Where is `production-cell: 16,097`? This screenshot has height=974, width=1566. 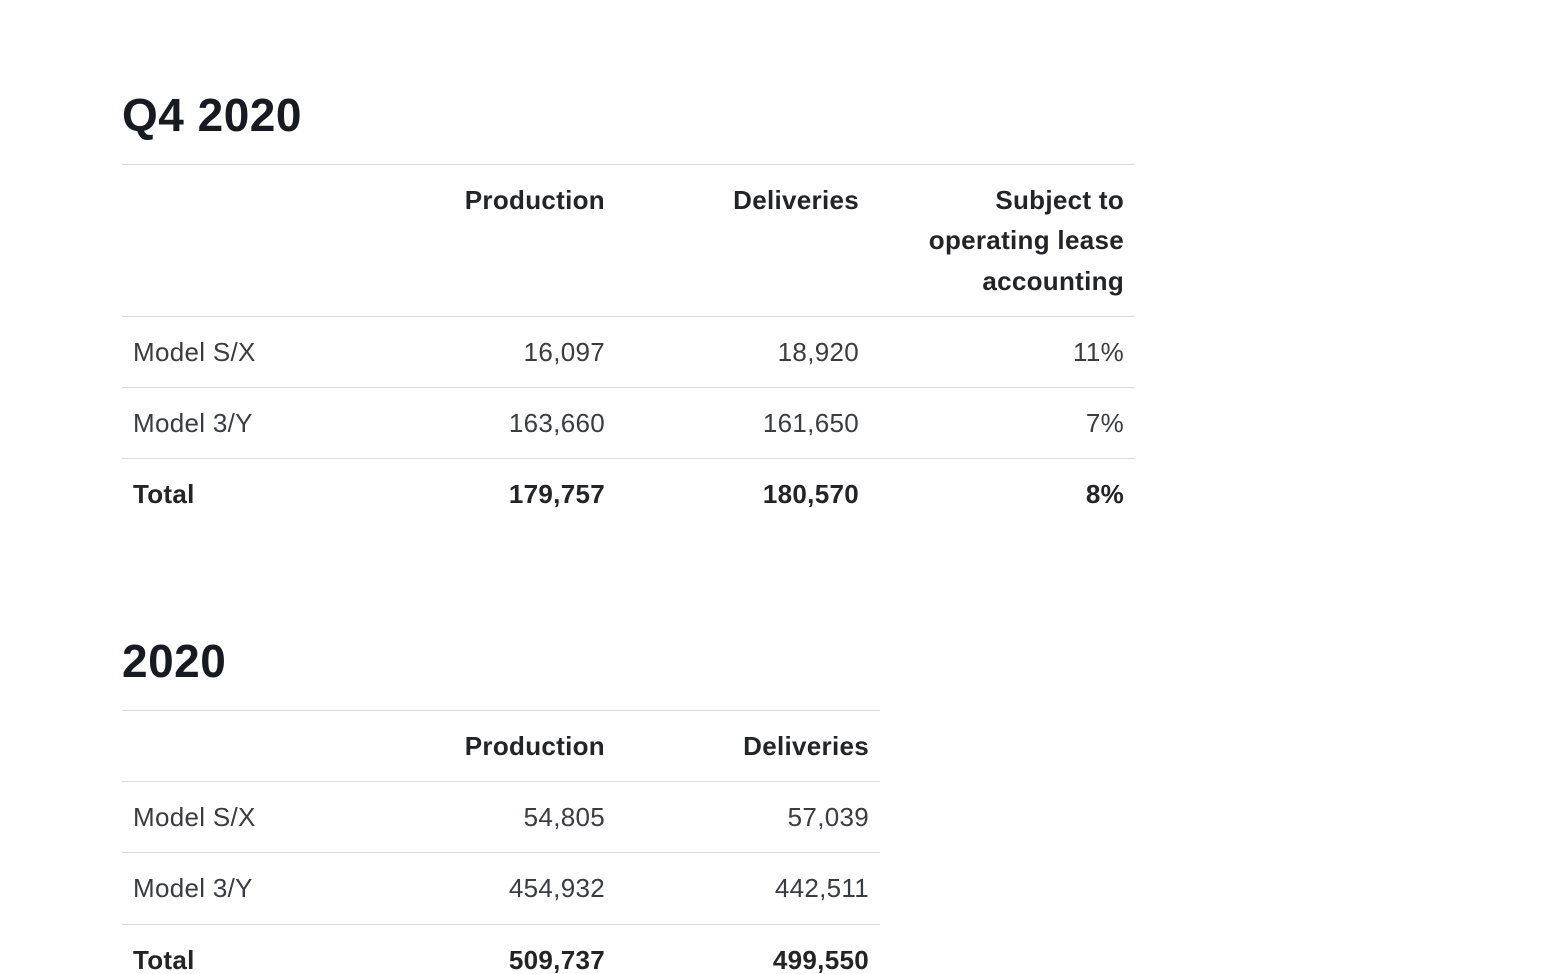 production-cell: 16,097 is located at coordinates (564, 351).